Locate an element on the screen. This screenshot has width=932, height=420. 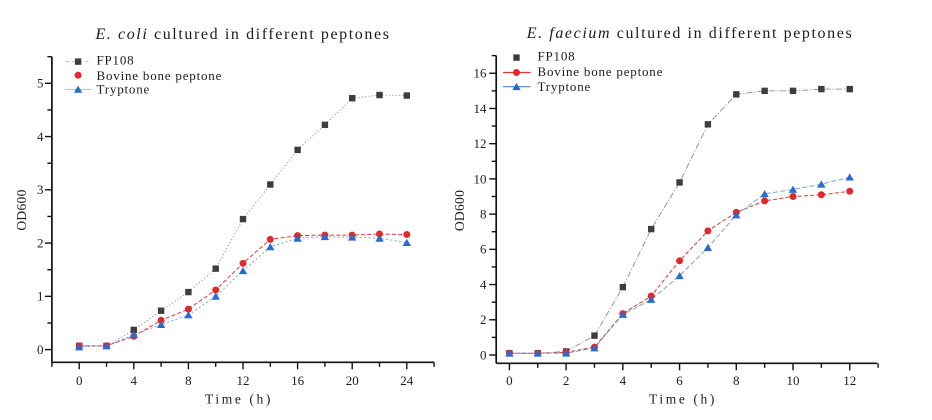
svg-text: 24 is located at coordinates (407, 380).